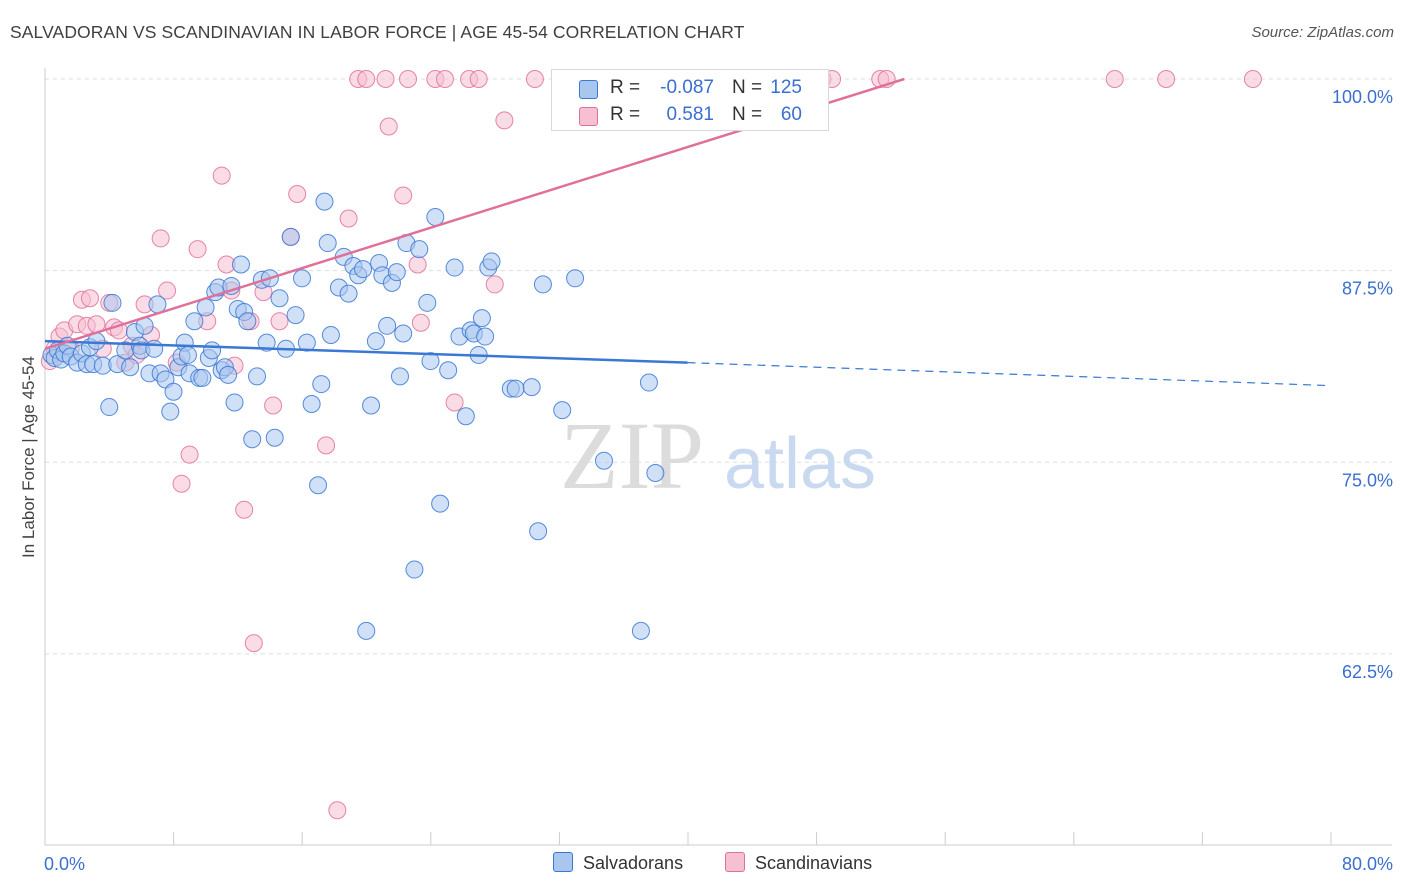 This screenshot has height=892, width=1406. I want to click on salvadorans-trend-extension, so click(1009, 374).